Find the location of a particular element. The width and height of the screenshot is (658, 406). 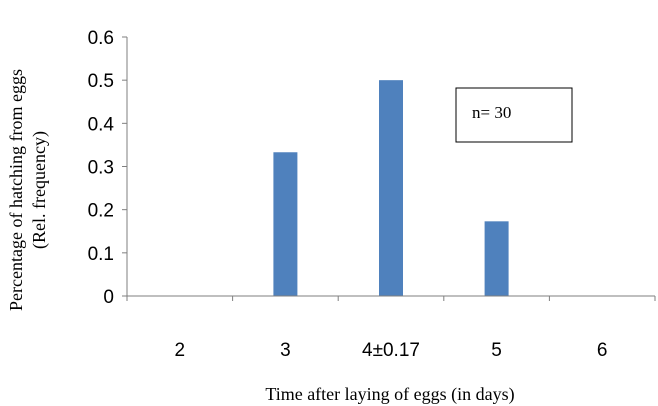

x-axis-ticks: 2 3 4±0.17 5 6 is located at coordinates (391, 328).